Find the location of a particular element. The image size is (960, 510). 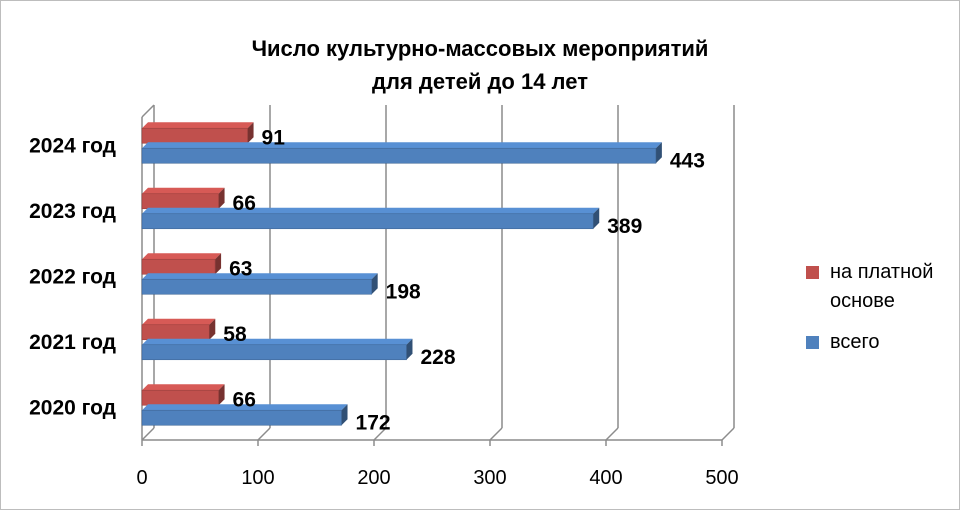

left-wall-top-edge is located at coordinates (148, 111).